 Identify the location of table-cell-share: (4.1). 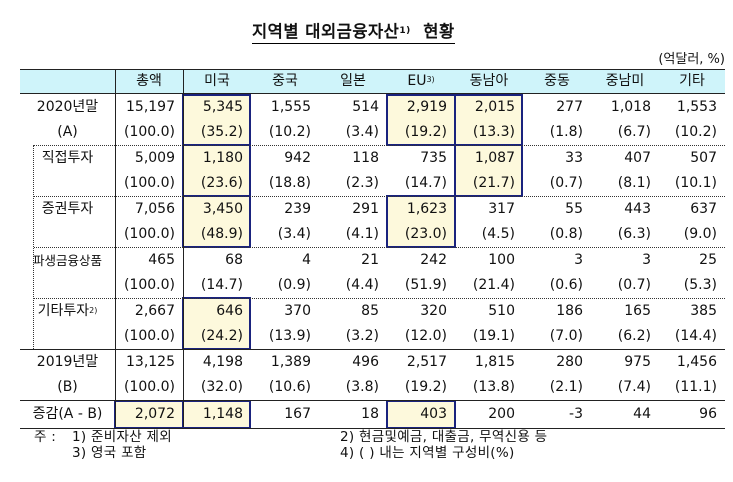
(362, 234).